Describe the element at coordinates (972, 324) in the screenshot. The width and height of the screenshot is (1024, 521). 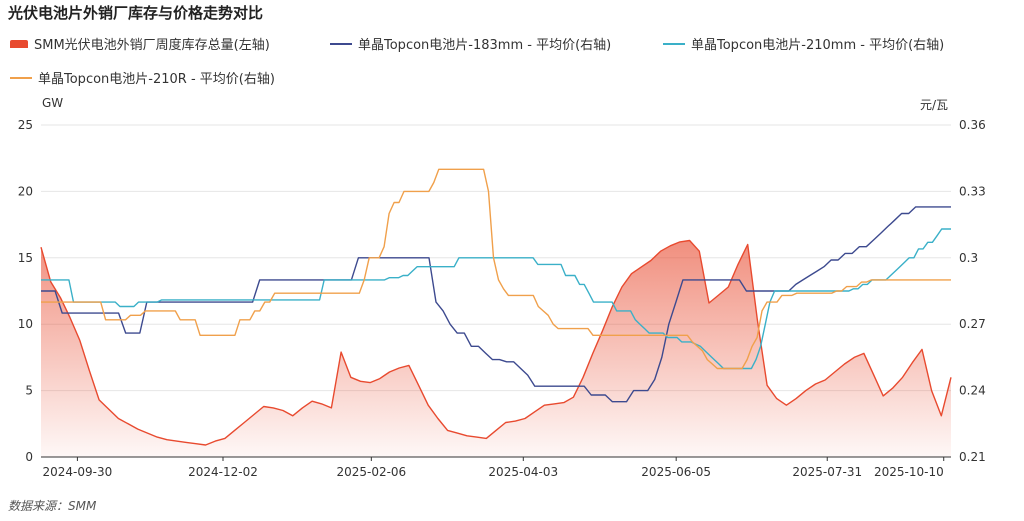
I see `right-tick-label: 0.27` at that location.